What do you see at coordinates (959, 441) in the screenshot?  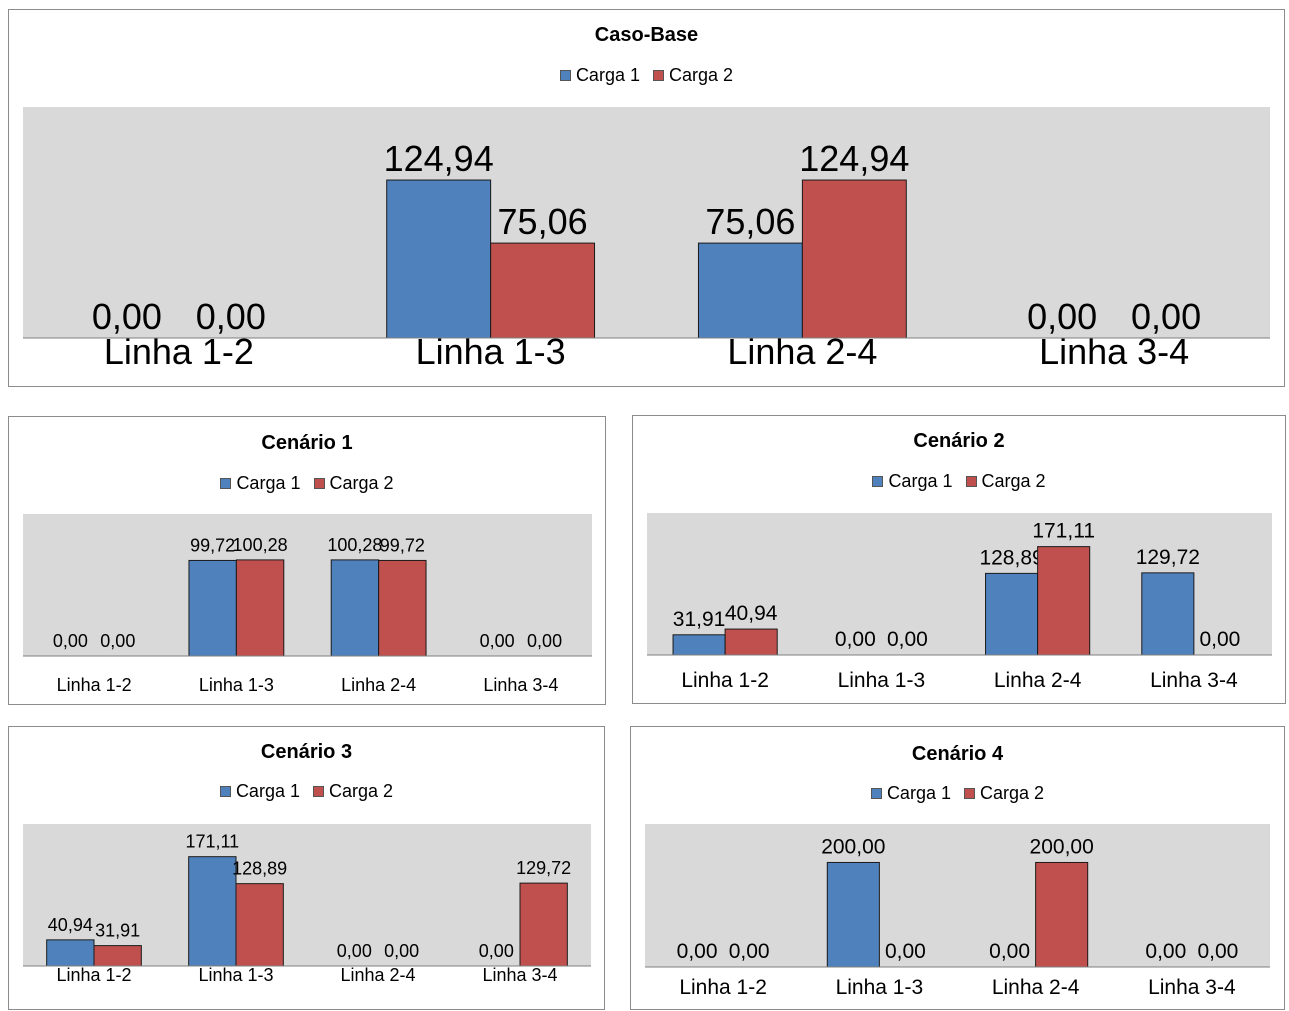 I see `chart-title: Cenário 2` at bounding box center [959, 441].